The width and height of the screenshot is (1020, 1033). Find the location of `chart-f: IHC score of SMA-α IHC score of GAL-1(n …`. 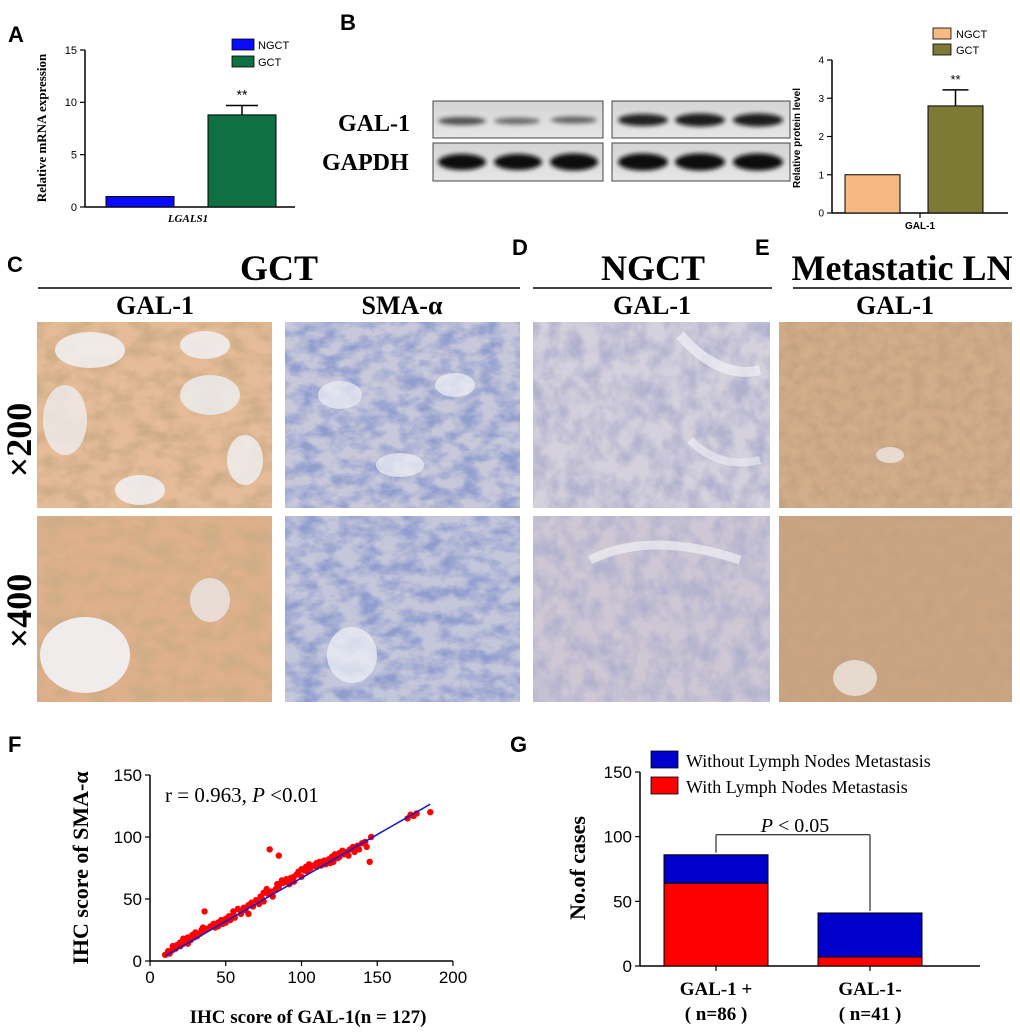

chart-f: IHC score of SMA-α IHC score of GAL-1(n … is located at coordinates (267, 897).